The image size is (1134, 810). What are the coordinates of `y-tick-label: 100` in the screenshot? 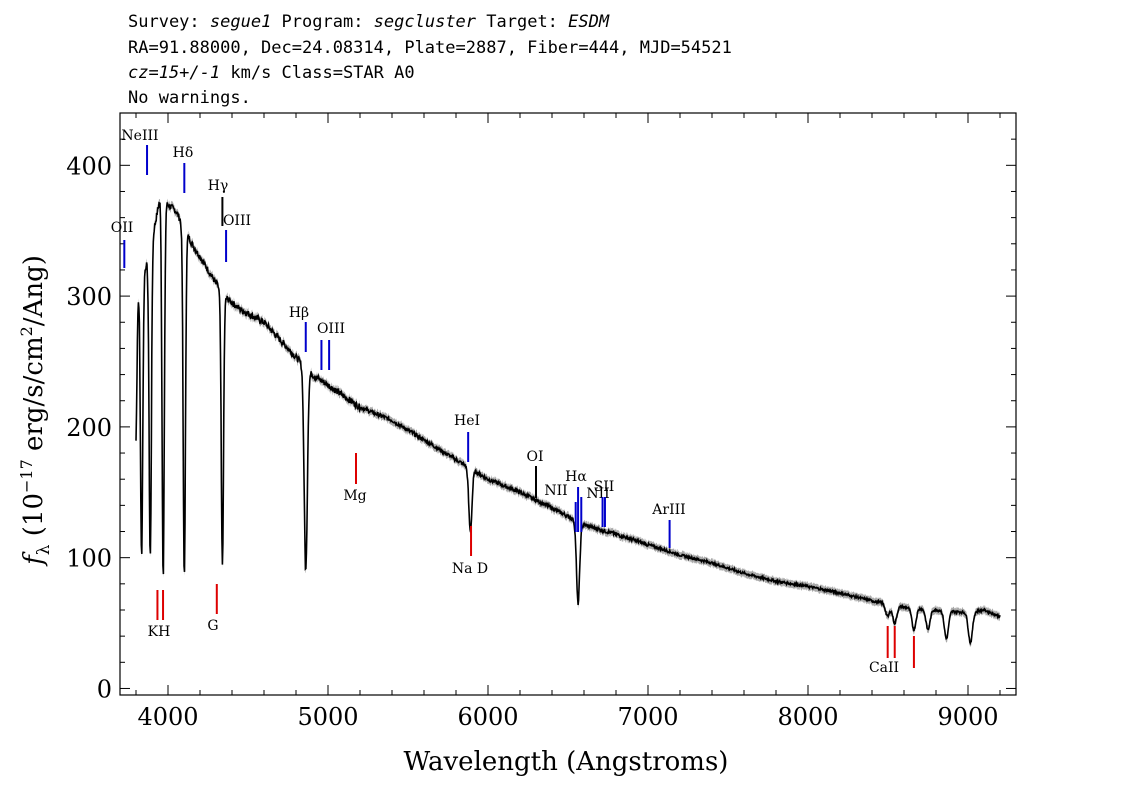 It's located at (89, 559).